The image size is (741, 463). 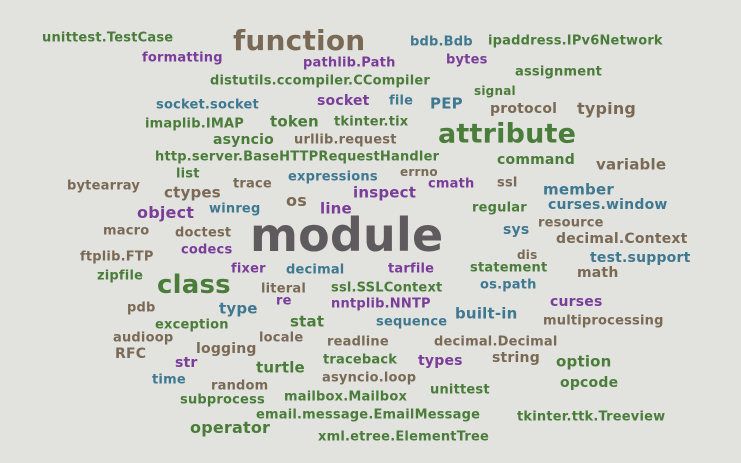 What do you see at coordinates (349, 63) in the screenshot?
I see `word-pathlib-path: pathlib.Path` at bounding box center [349, 63].